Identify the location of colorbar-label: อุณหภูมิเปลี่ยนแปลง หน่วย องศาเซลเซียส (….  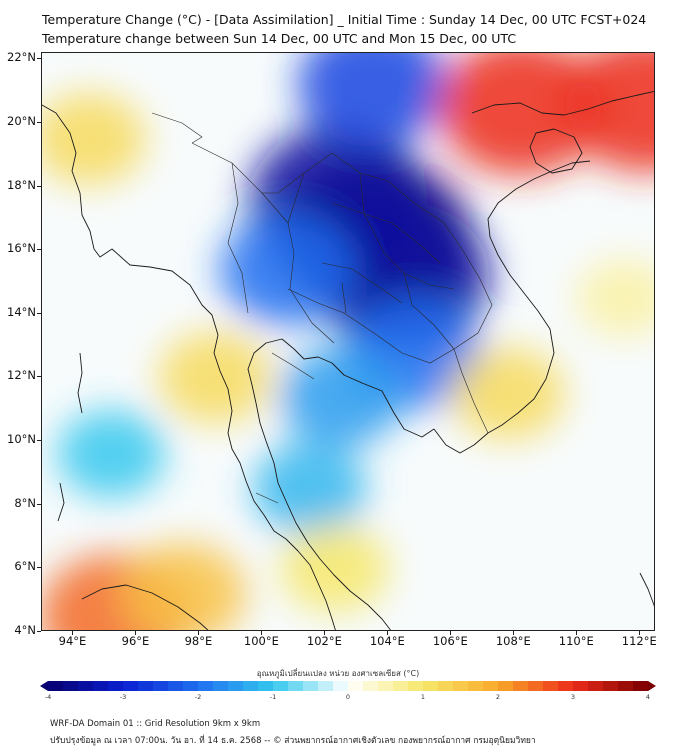
(338, 673).